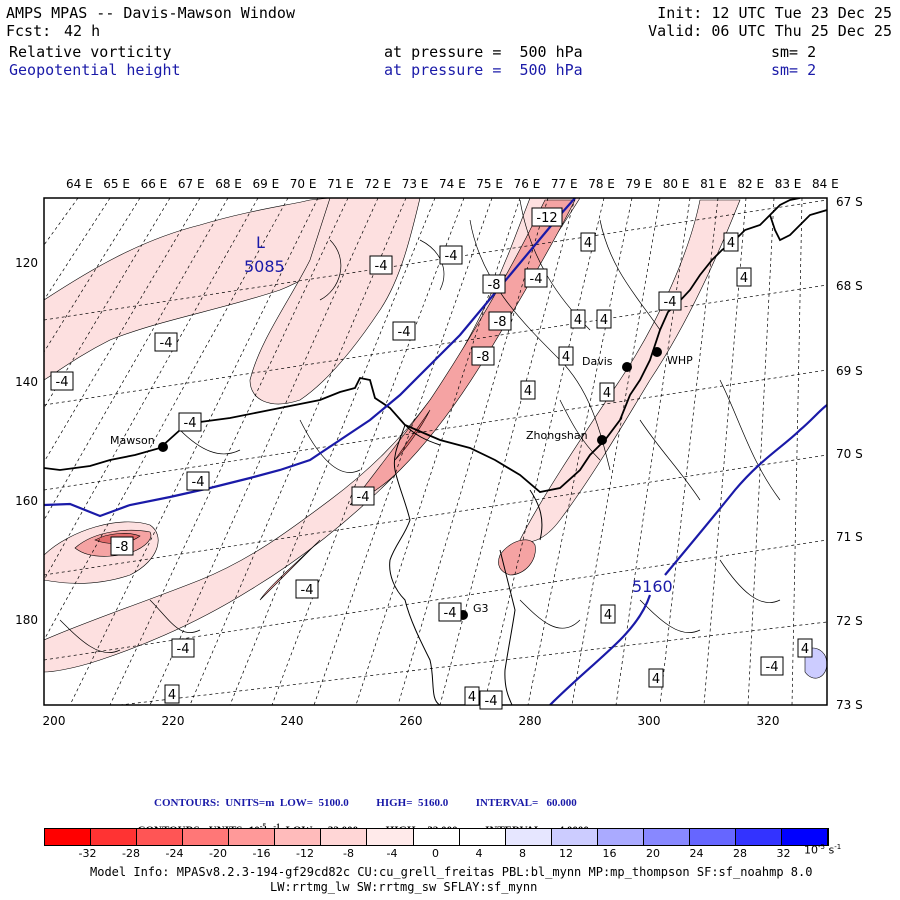 This screenshot has height=900, width=900. I want to click on lon-label: 66 E, so click(154, 184).